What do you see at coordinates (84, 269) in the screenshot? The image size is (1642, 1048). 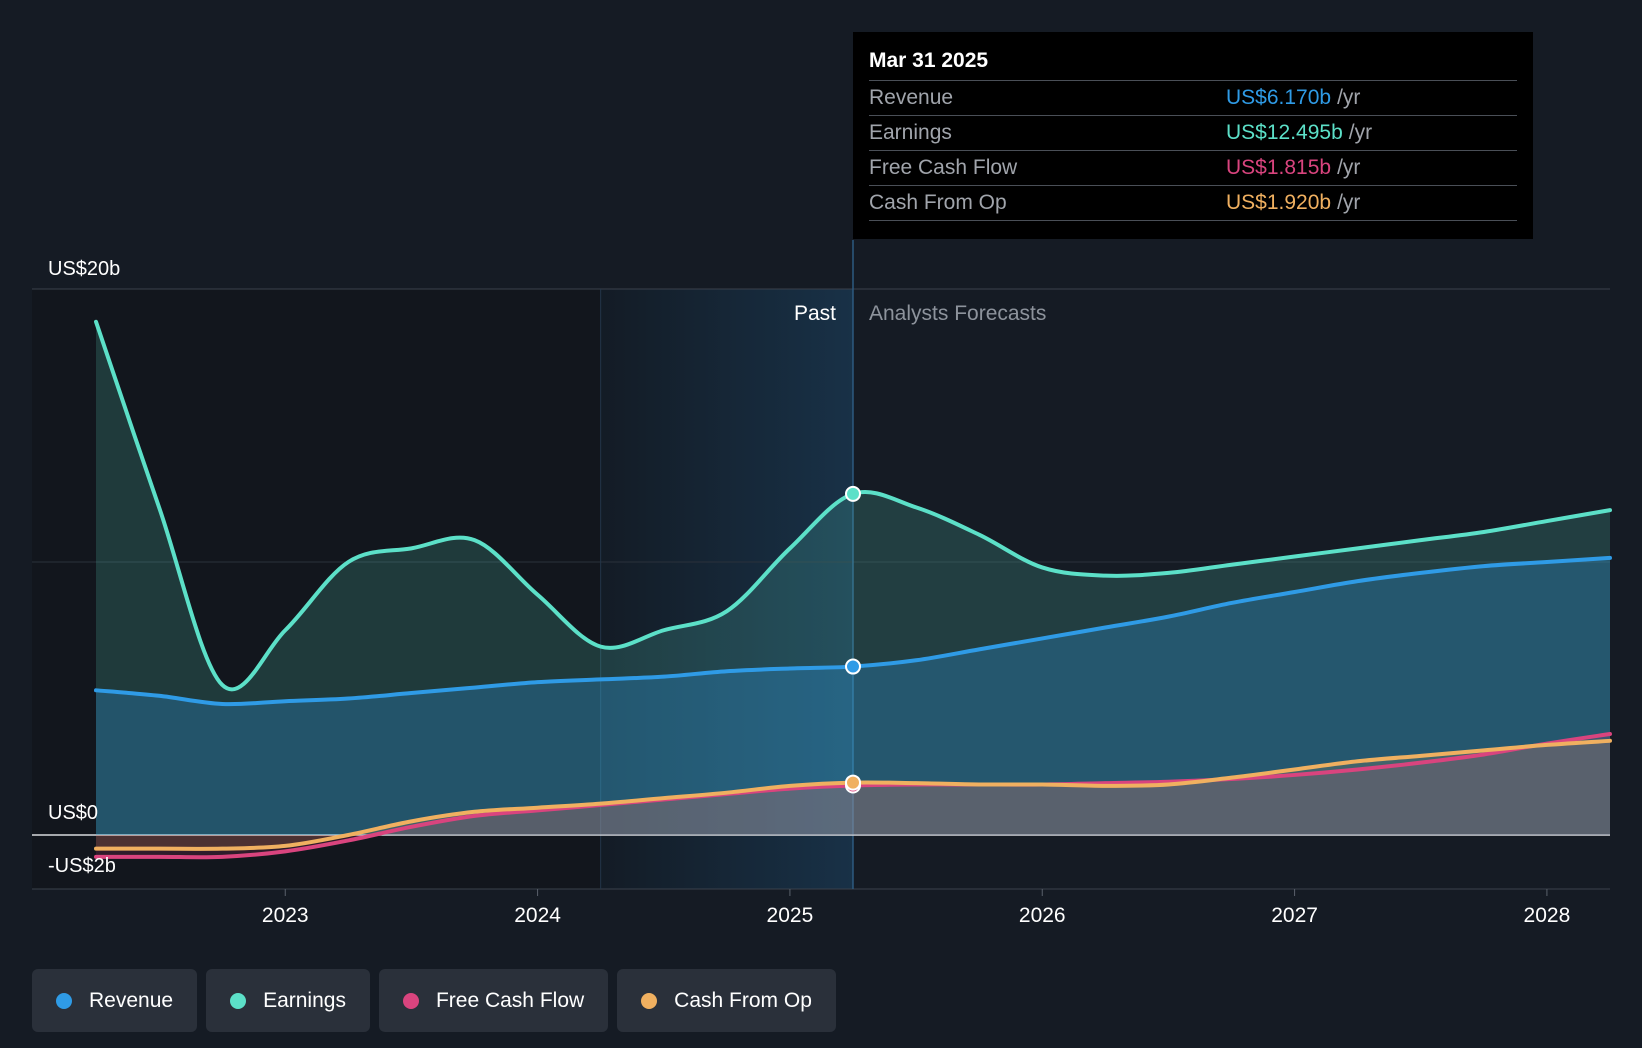 I see `y-tick-label: US$20b` at bounding box center [84, 269].